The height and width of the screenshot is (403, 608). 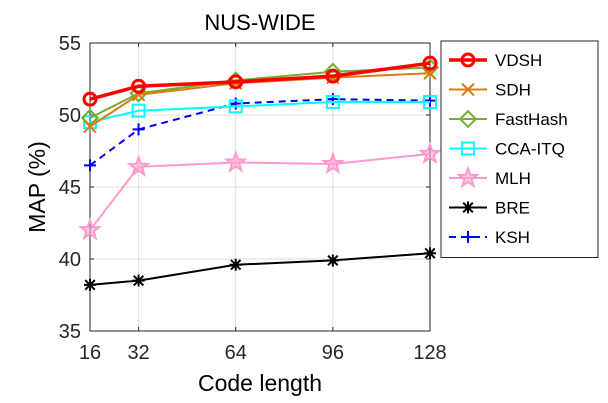 I want to click on legend-item-cca-itq: CCA-ITQ, so click(x=507, y=149).